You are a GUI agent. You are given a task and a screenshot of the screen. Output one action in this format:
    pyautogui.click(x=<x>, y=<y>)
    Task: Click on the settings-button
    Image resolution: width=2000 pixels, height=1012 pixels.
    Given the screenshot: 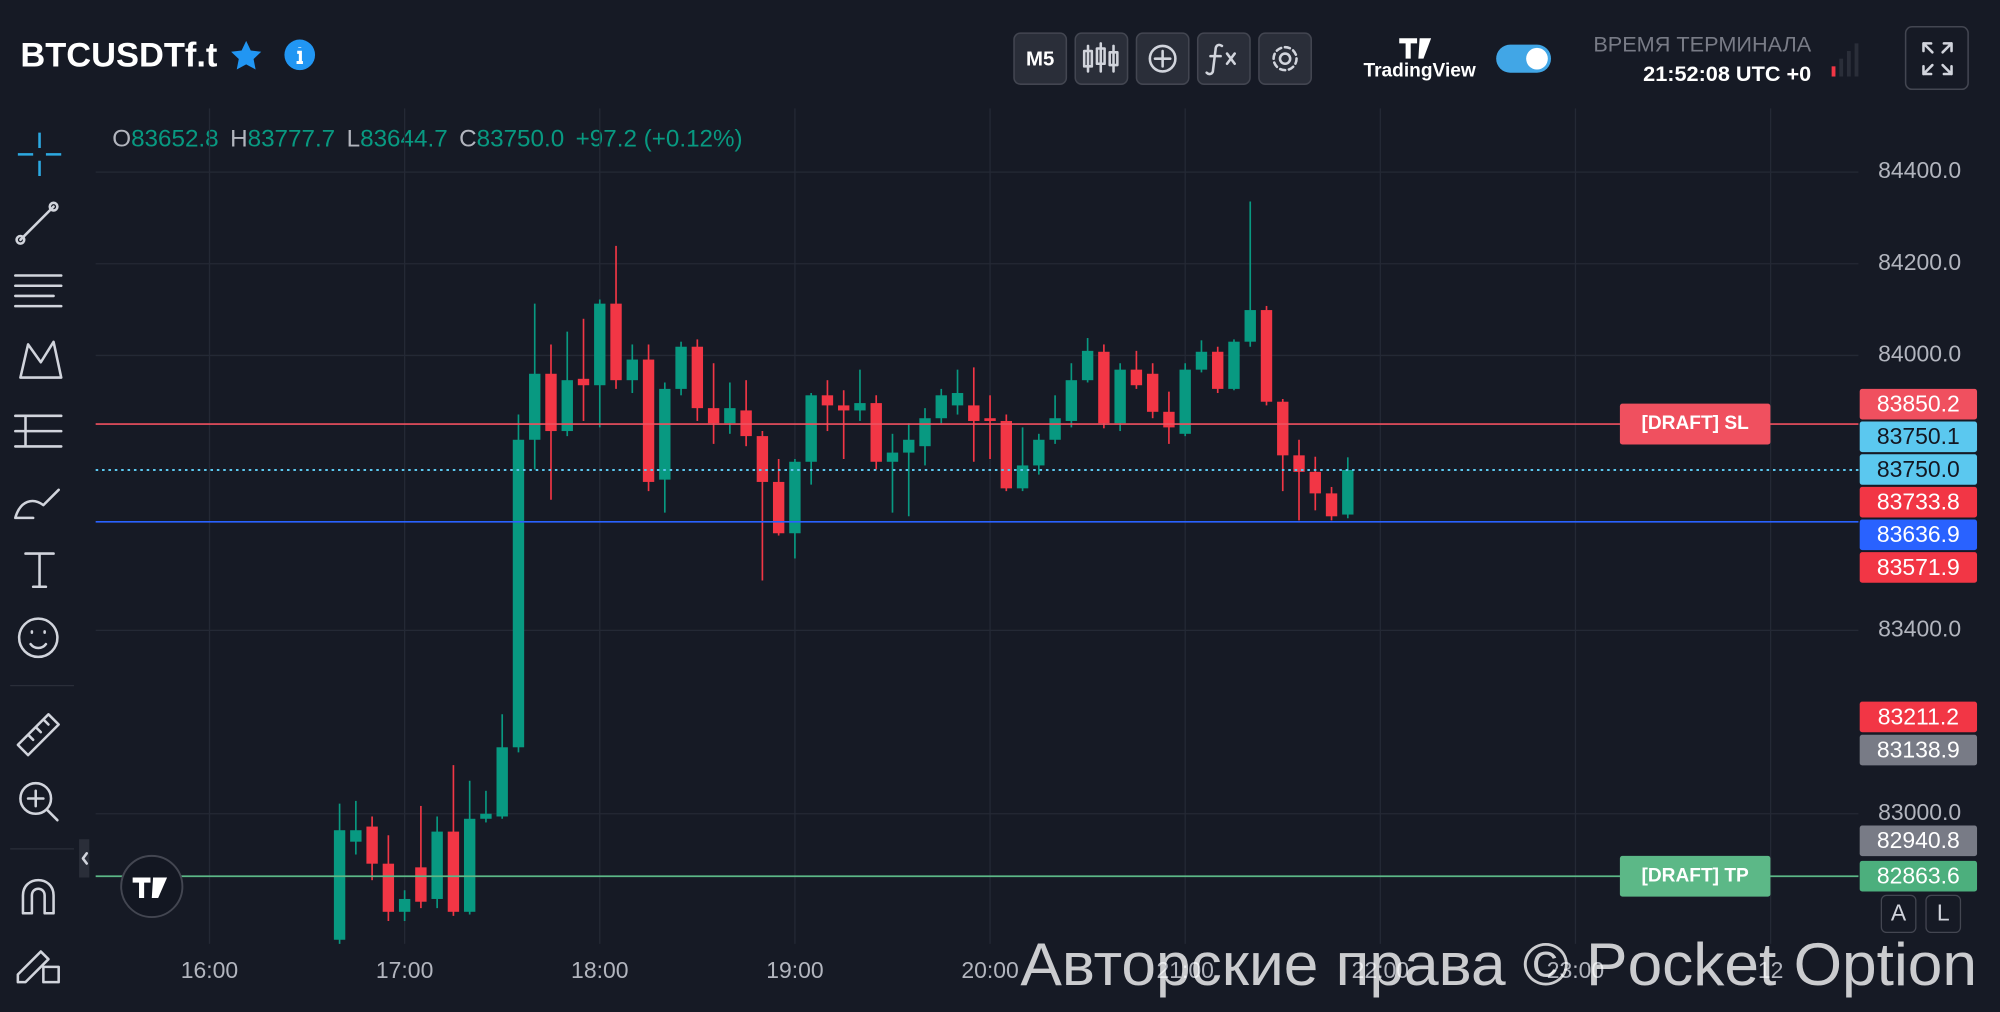 What is the action you would take?
    pyautogui.click(x=1285, y=58)
    